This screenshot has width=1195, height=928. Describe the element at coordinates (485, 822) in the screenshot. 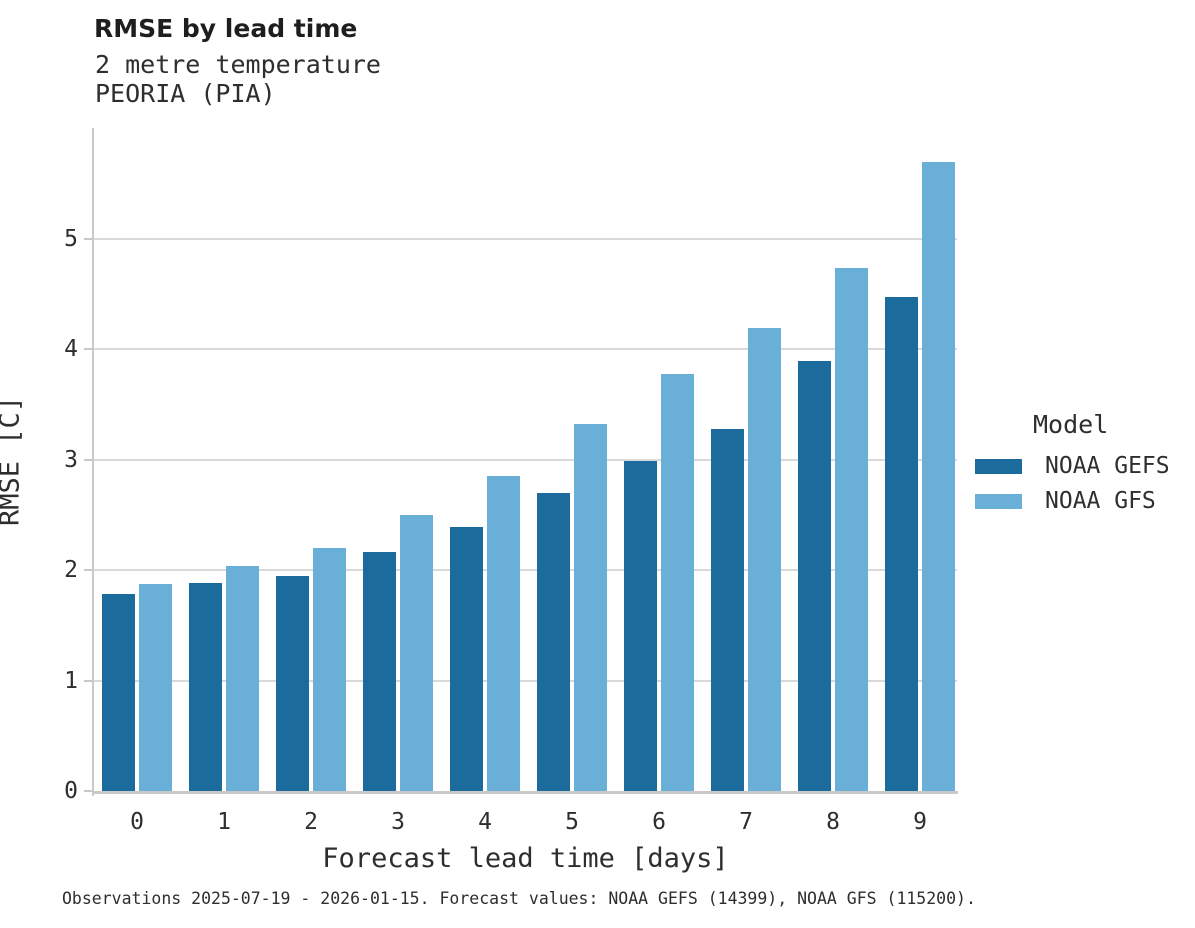

I see `x-tick-label-4: 4` at that location.